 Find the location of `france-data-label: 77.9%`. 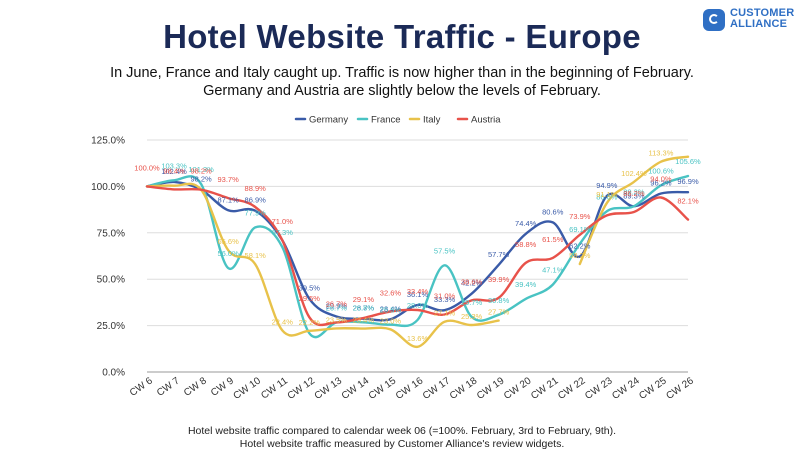

france-data-label: 77.9% is located at coordinates (256, 212).